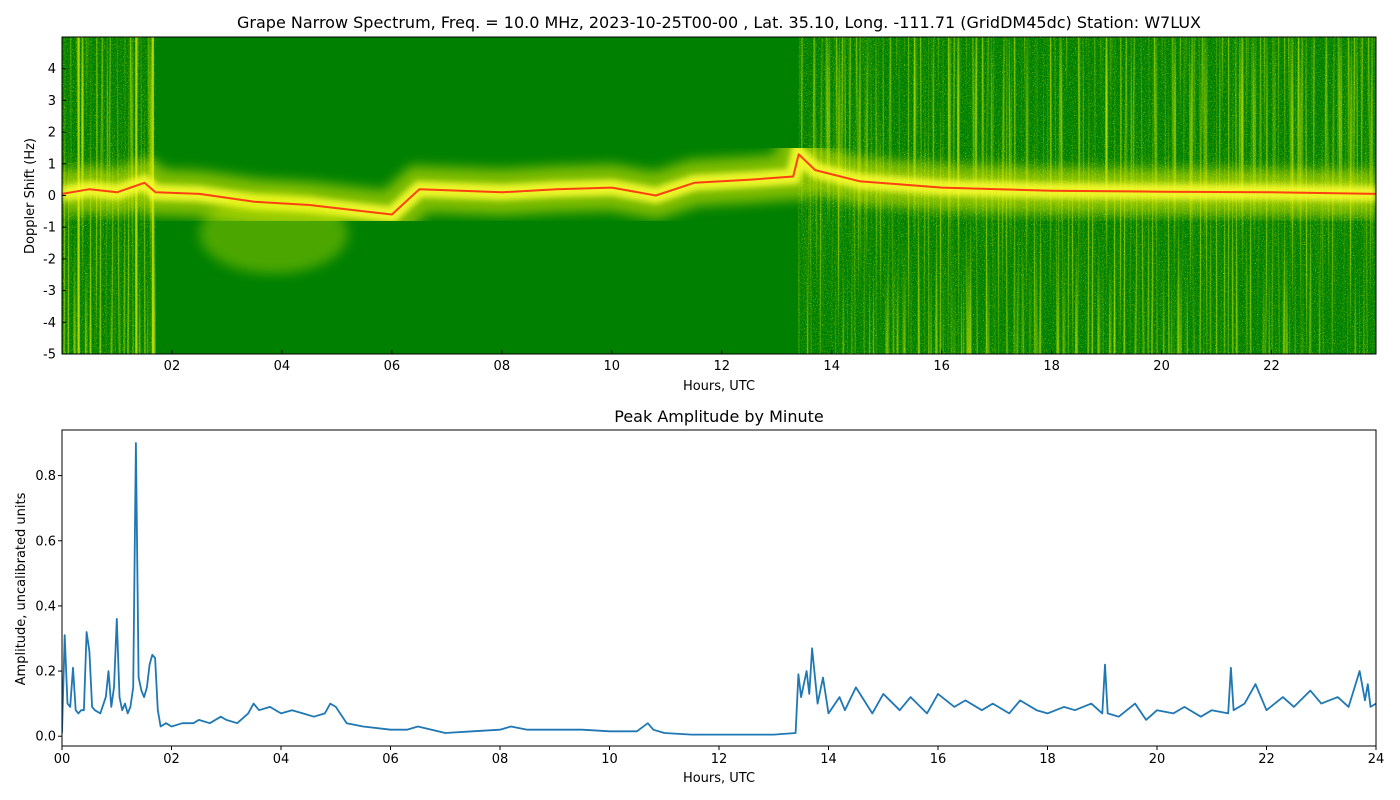  I want to click on amplitude-x-tick-label: 02, so click(171, 759).